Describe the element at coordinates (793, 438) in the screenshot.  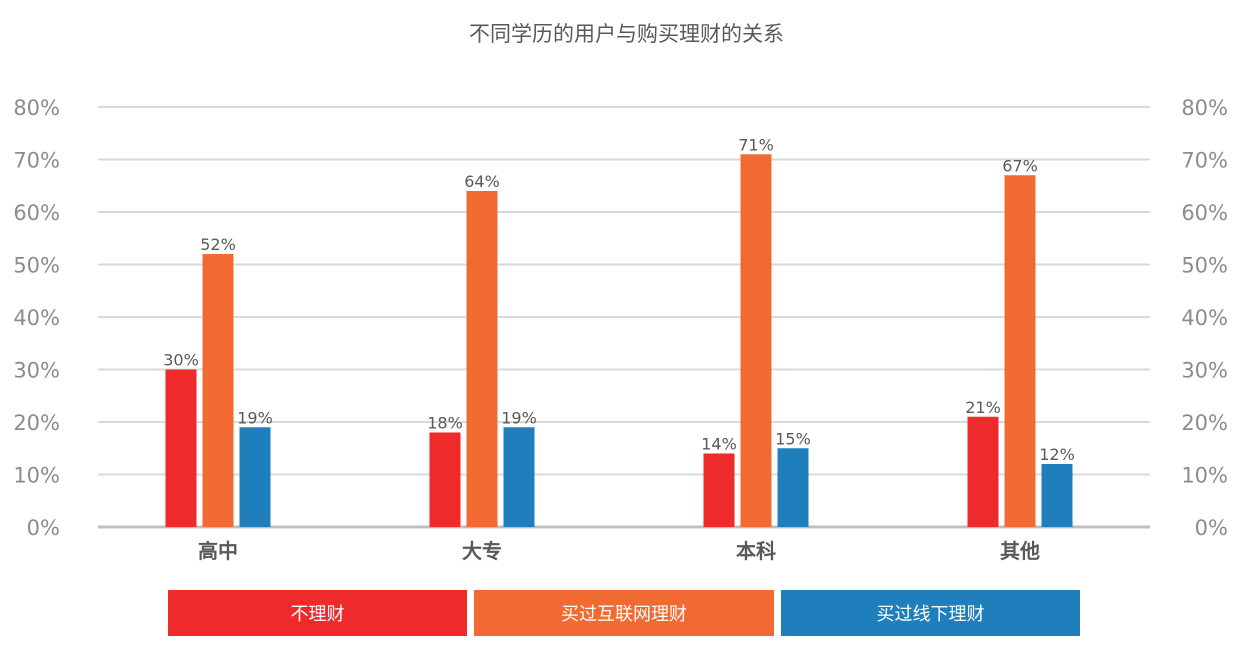
I see `data-label: 15%` at that location.